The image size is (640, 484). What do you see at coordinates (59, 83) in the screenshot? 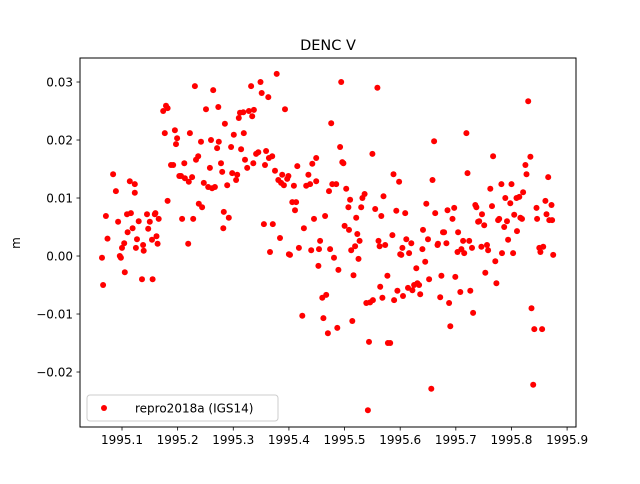
I see `y-tick-label: 0.03` at bounding box center [59, 83].